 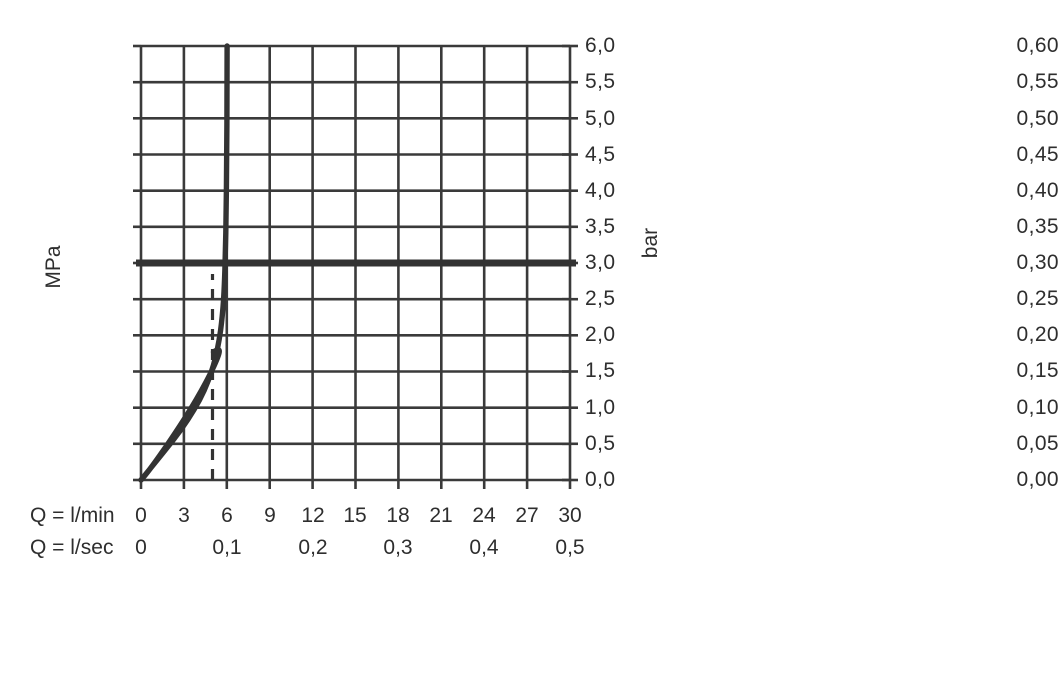 I want to click on x-label-lmin-3: 9, so click(x=270, y=515).